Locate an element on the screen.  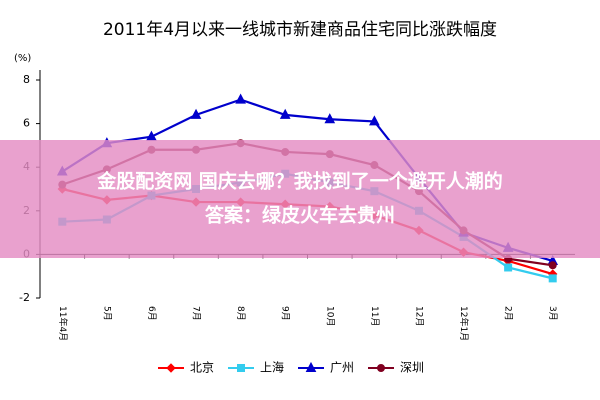
chart-title: 2011年4月以来一线城市新建商品住宅同比涨跌幅度 is located at coordinates (300, 30).